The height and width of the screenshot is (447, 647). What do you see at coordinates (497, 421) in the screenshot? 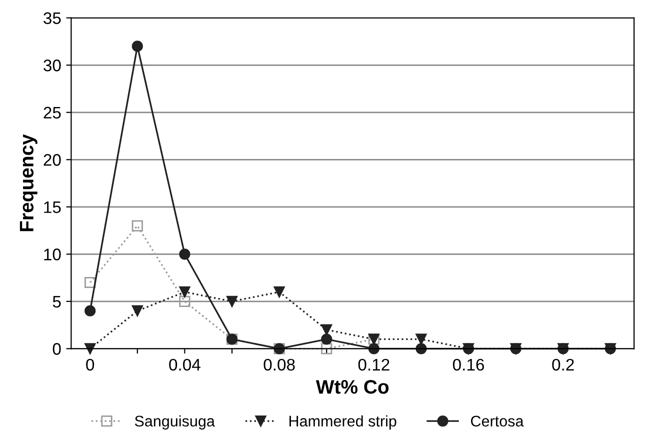
I see `legend-label: Certosa` at bounding box center [497, 421].